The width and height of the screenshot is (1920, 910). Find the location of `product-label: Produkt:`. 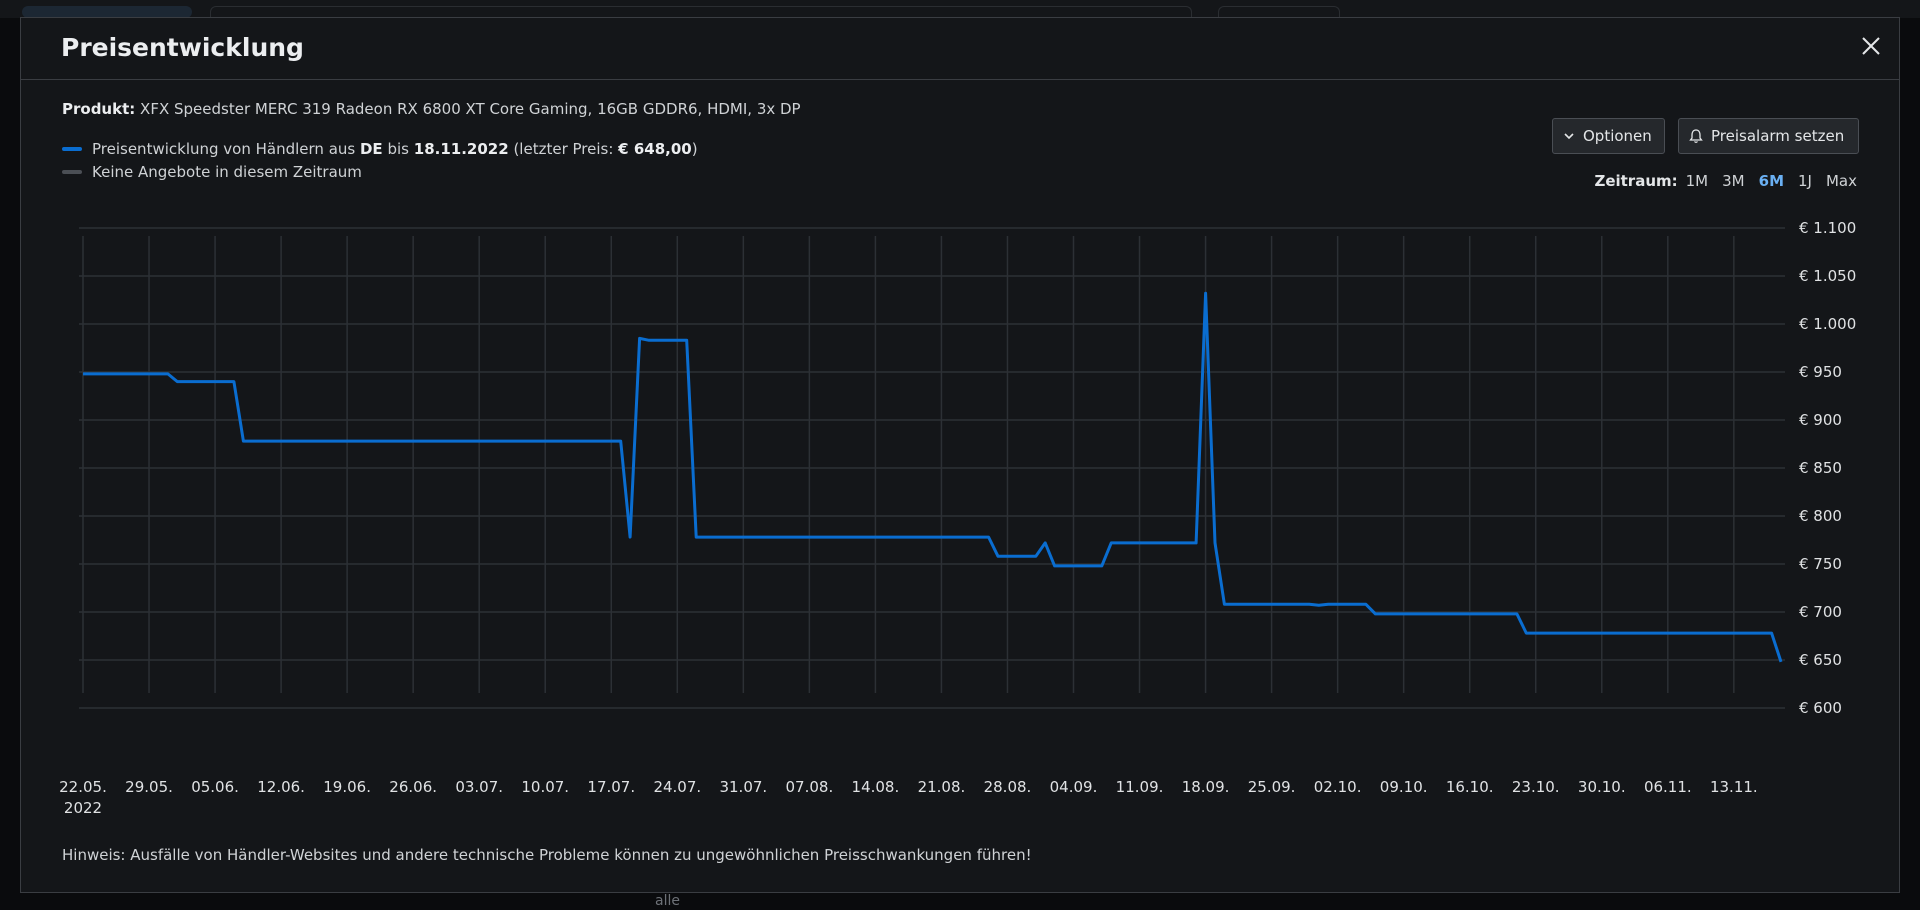

product-label: Produkt: is located at coordinates (99, 109).